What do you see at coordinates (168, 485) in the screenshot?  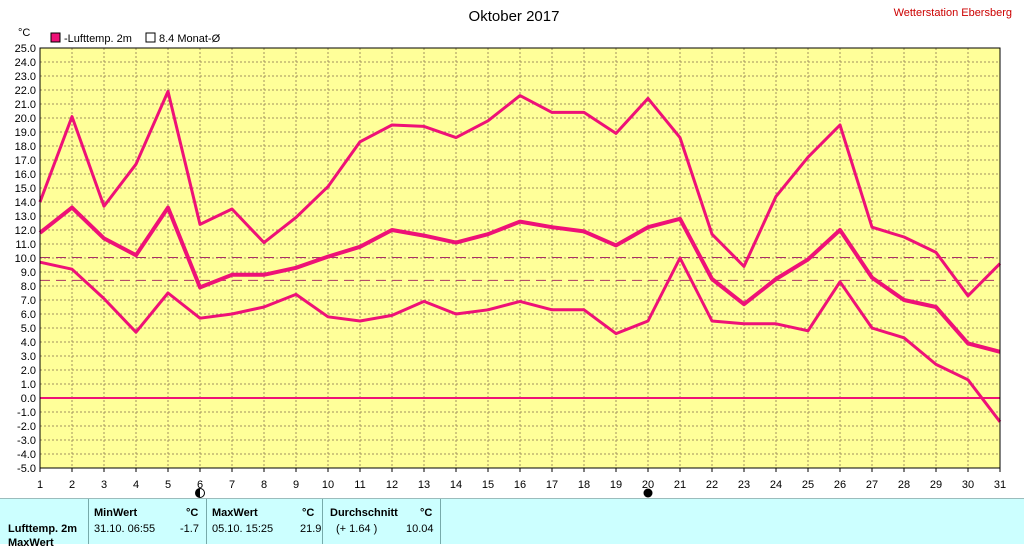 I see `x-tick-label: 5` at bounding box center [168, 485].